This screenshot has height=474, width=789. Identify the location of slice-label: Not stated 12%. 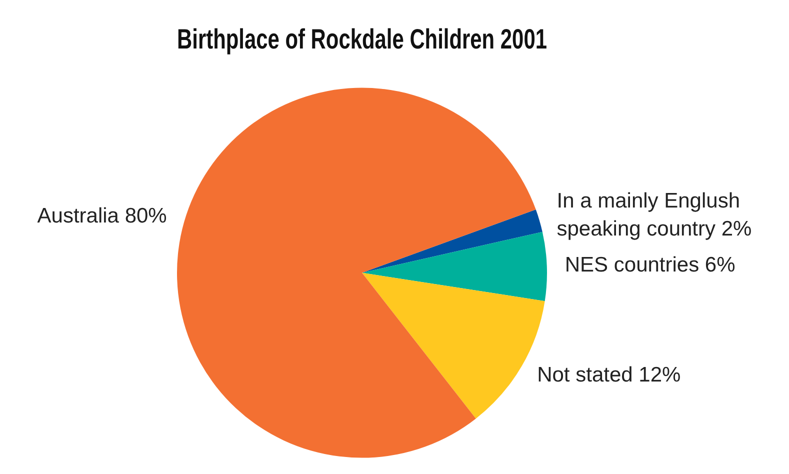
(609, 374).